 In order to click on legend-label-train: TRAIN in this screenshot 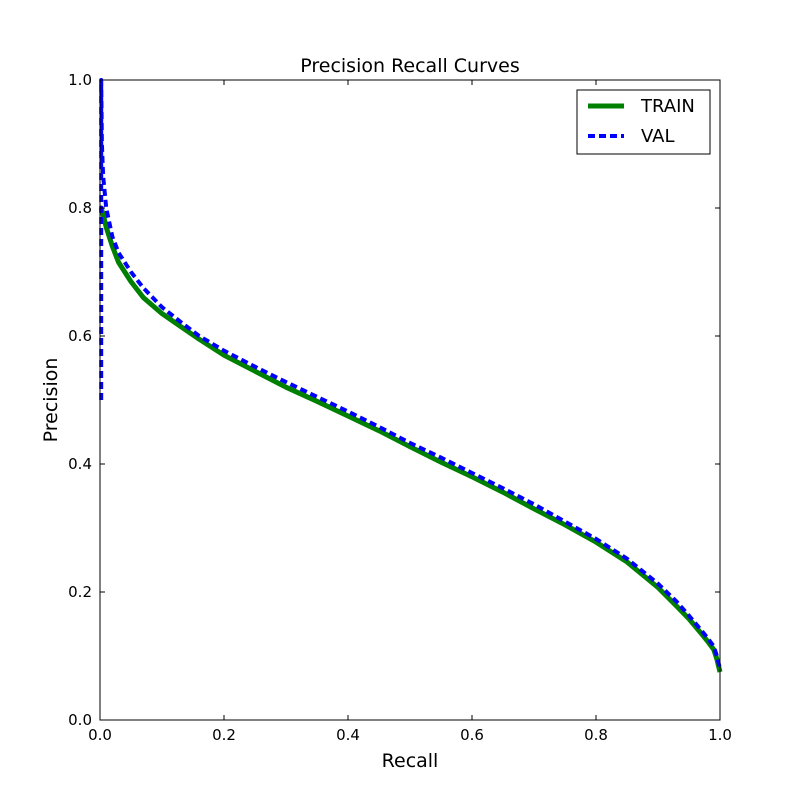, I will do `click(667, 106)`.